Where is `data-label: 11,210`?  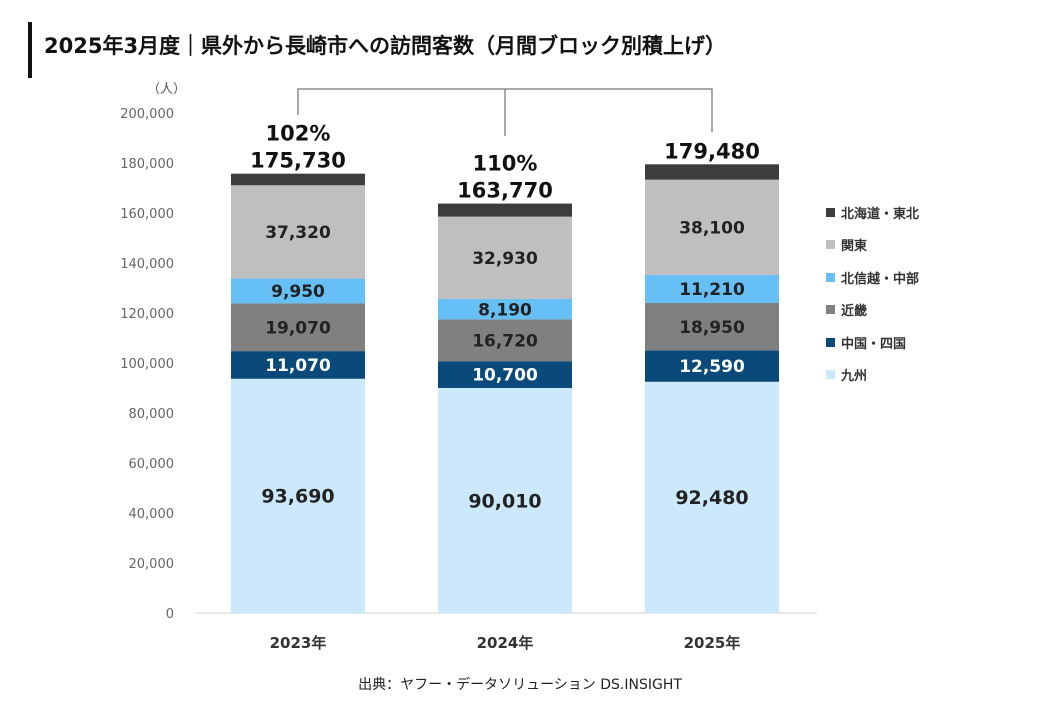
data-label: 11,210 is located at coordinates (712, 290).